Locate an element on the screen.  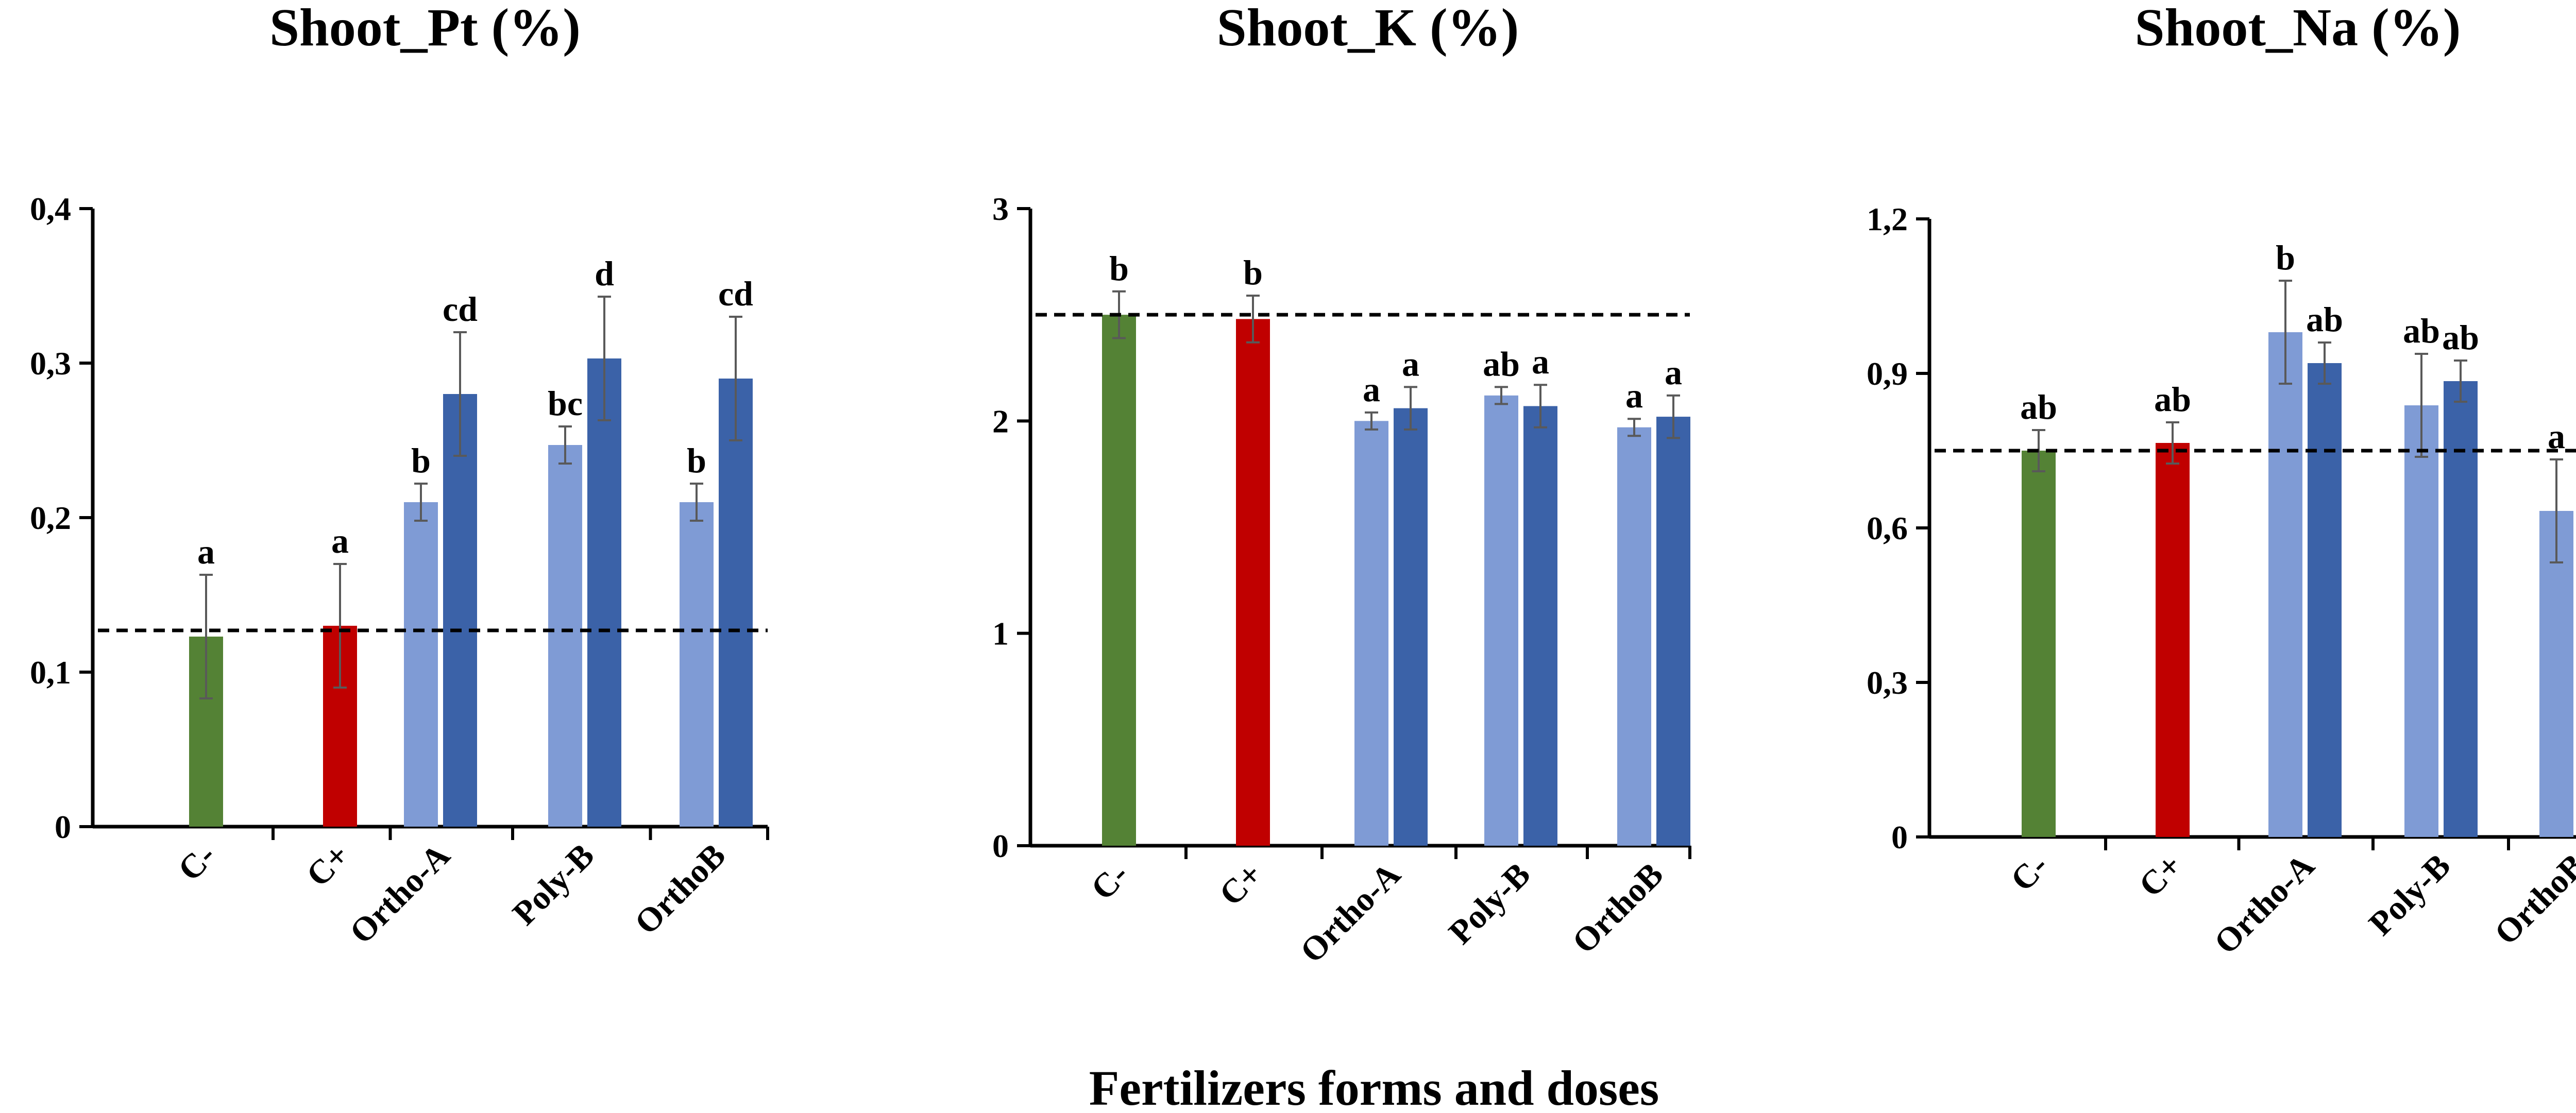
significance-label: d is located at coordinates (604, 273).